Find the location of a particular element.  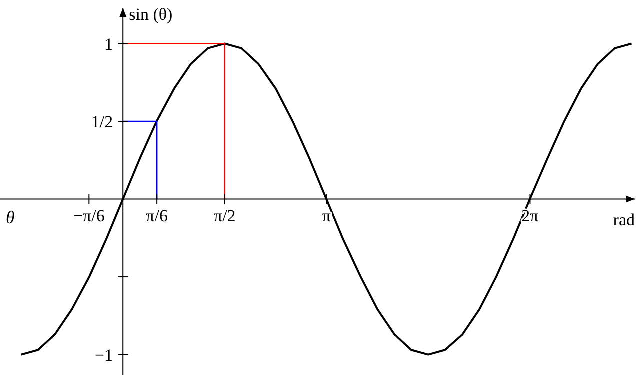

x-axis-title: rad is located at coordinates (624, 220).